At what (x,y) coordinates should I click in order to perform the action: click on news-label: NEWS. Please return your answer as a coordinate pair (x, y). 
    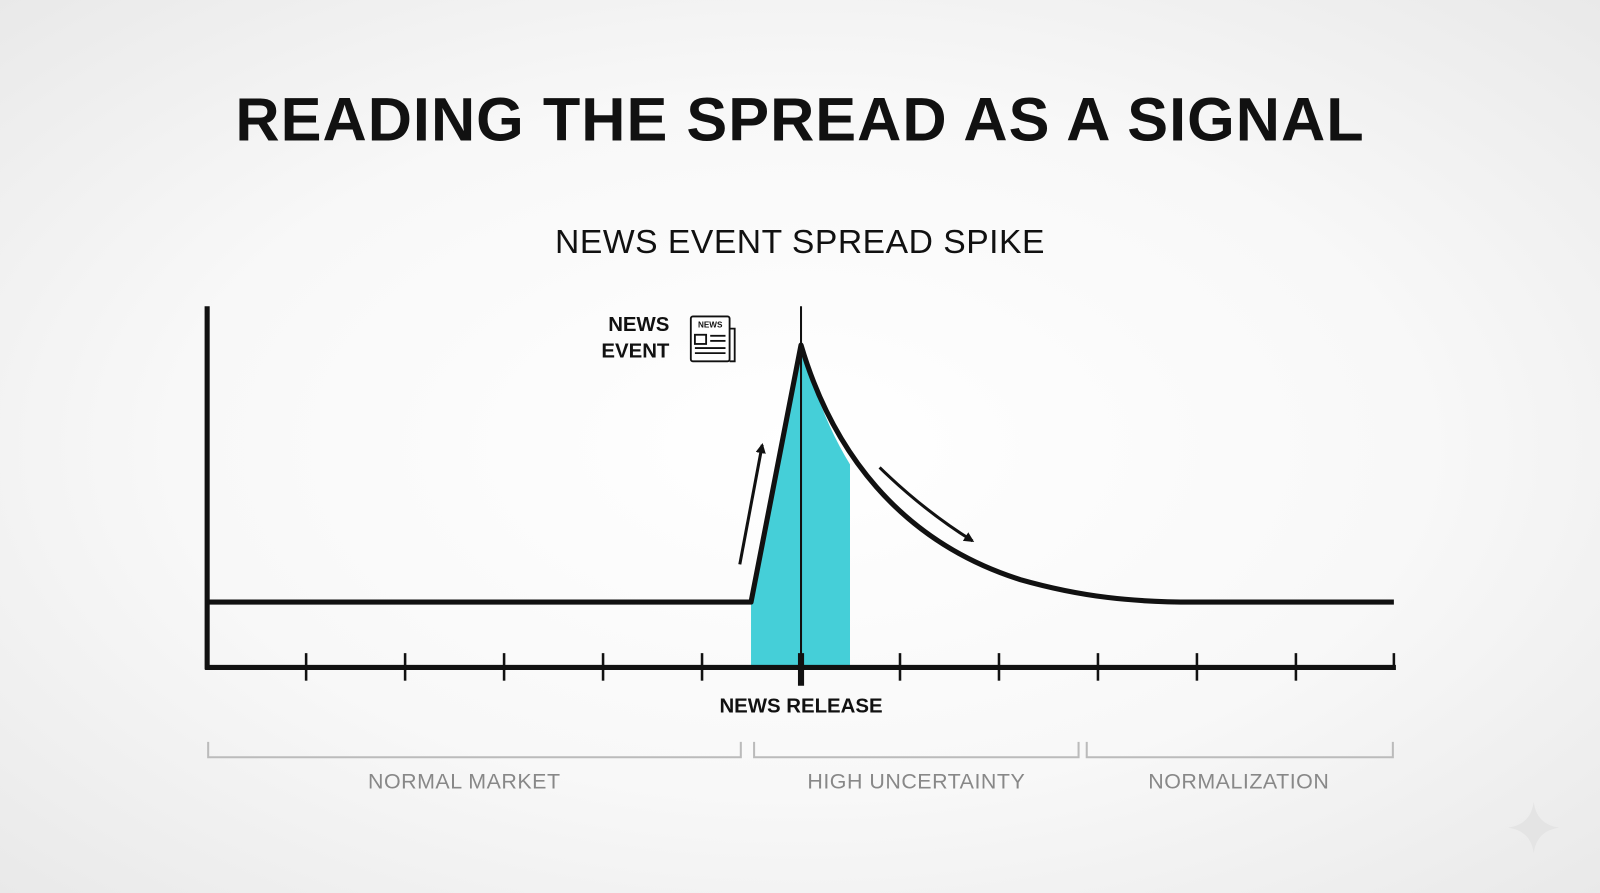
    Looking at the image, I should click on (638, 325).